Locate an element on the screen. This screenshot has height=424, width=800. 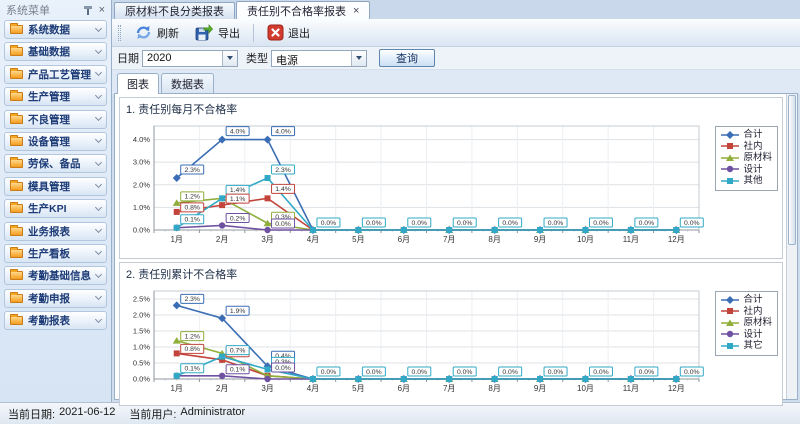
sidebar-item-mold-mgmt: 模具管理 is located at coordinates (55, 186).